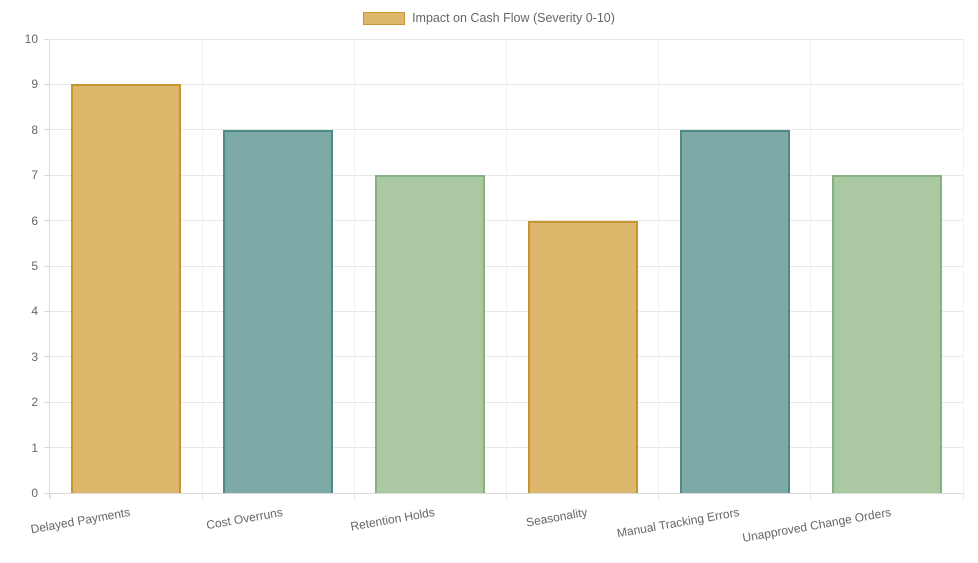 The image size is (978, 563). What do you see at coordinates (34, 402) in the screenshot?
I see `y-axis-tick-label: 2` at bounding box center [34, 402].